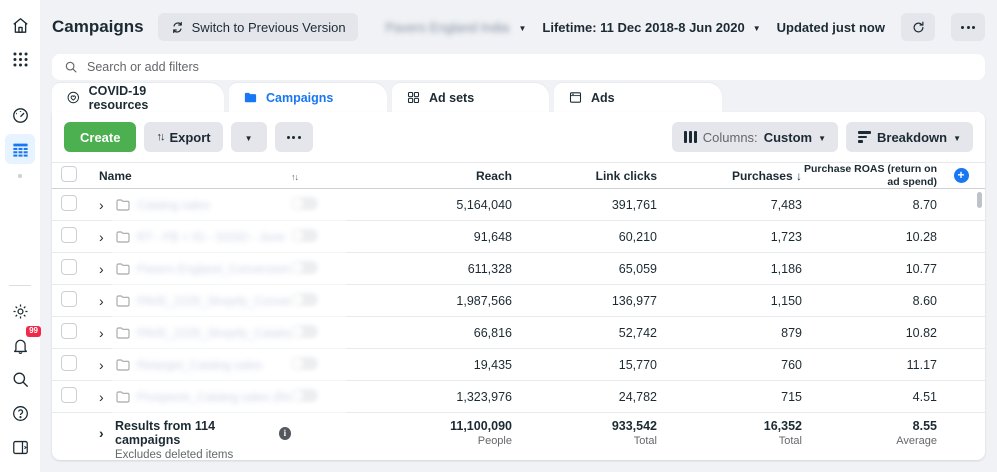 This screenshot has width=997, height=472. What do you see at coordinates (100, 137) in the screenshot?
I see `create-button: Create` at bounding box center [100, 137].